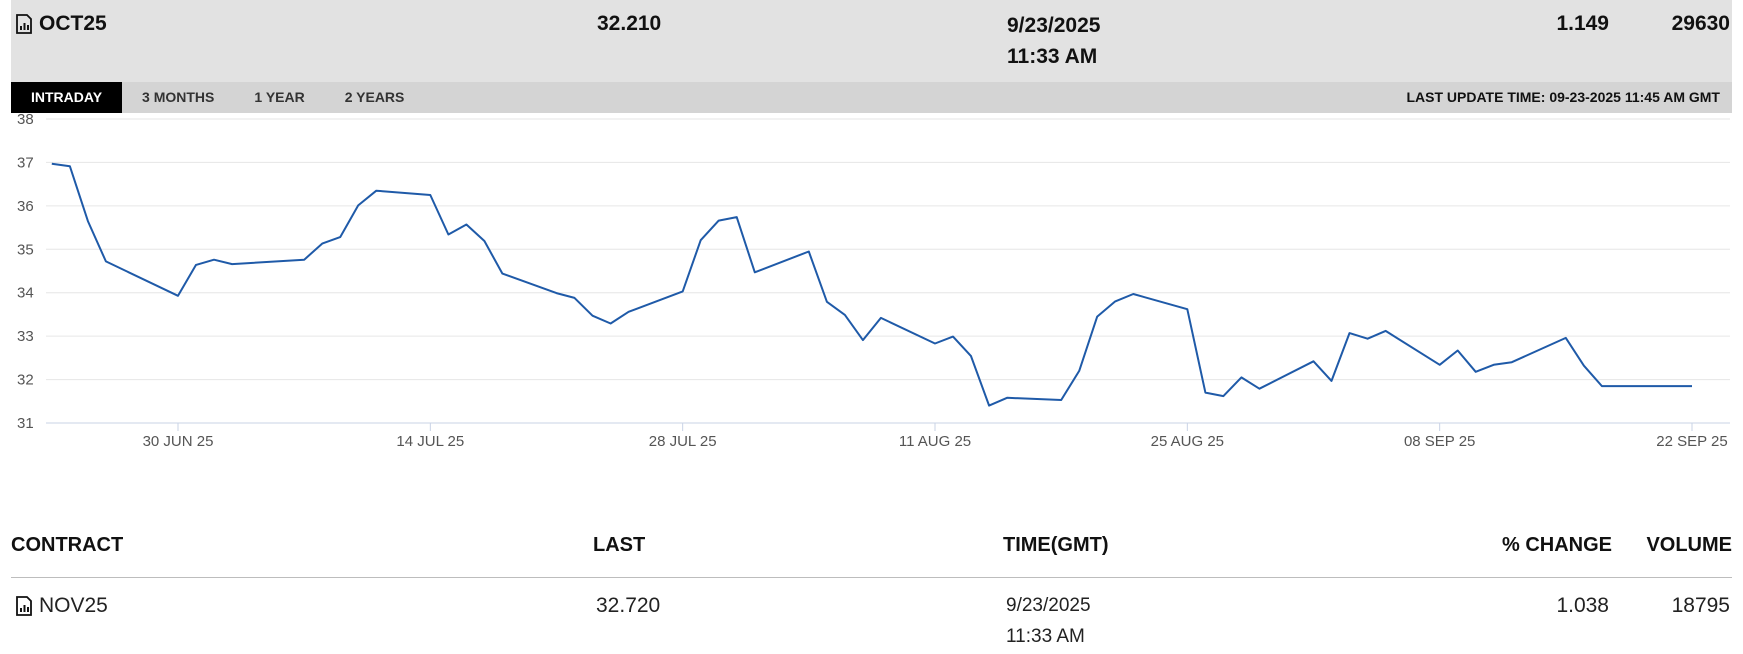  Describe the element at coordinates (25, 423) in the screenshot. I see `y-tick-label: 31` at that location.